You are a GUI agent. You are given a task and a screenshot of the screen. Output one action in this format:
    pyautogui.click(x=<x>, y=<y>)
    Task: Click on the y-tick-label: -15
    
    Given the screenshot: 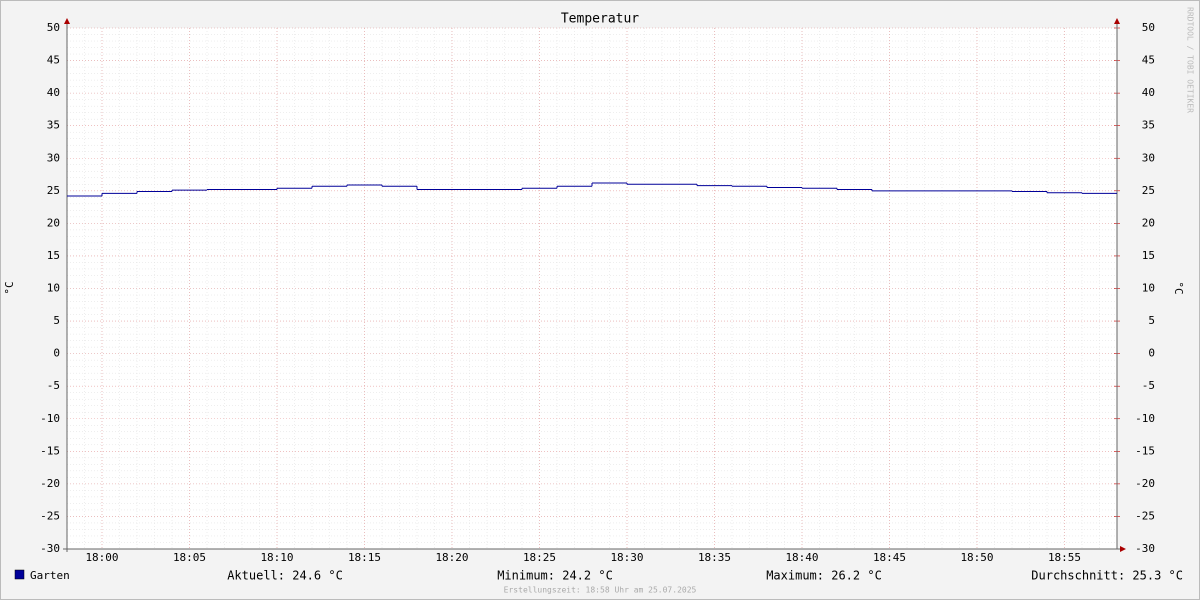 What is the action you would take?
    pyautogui.click(x=50, y=450)
    